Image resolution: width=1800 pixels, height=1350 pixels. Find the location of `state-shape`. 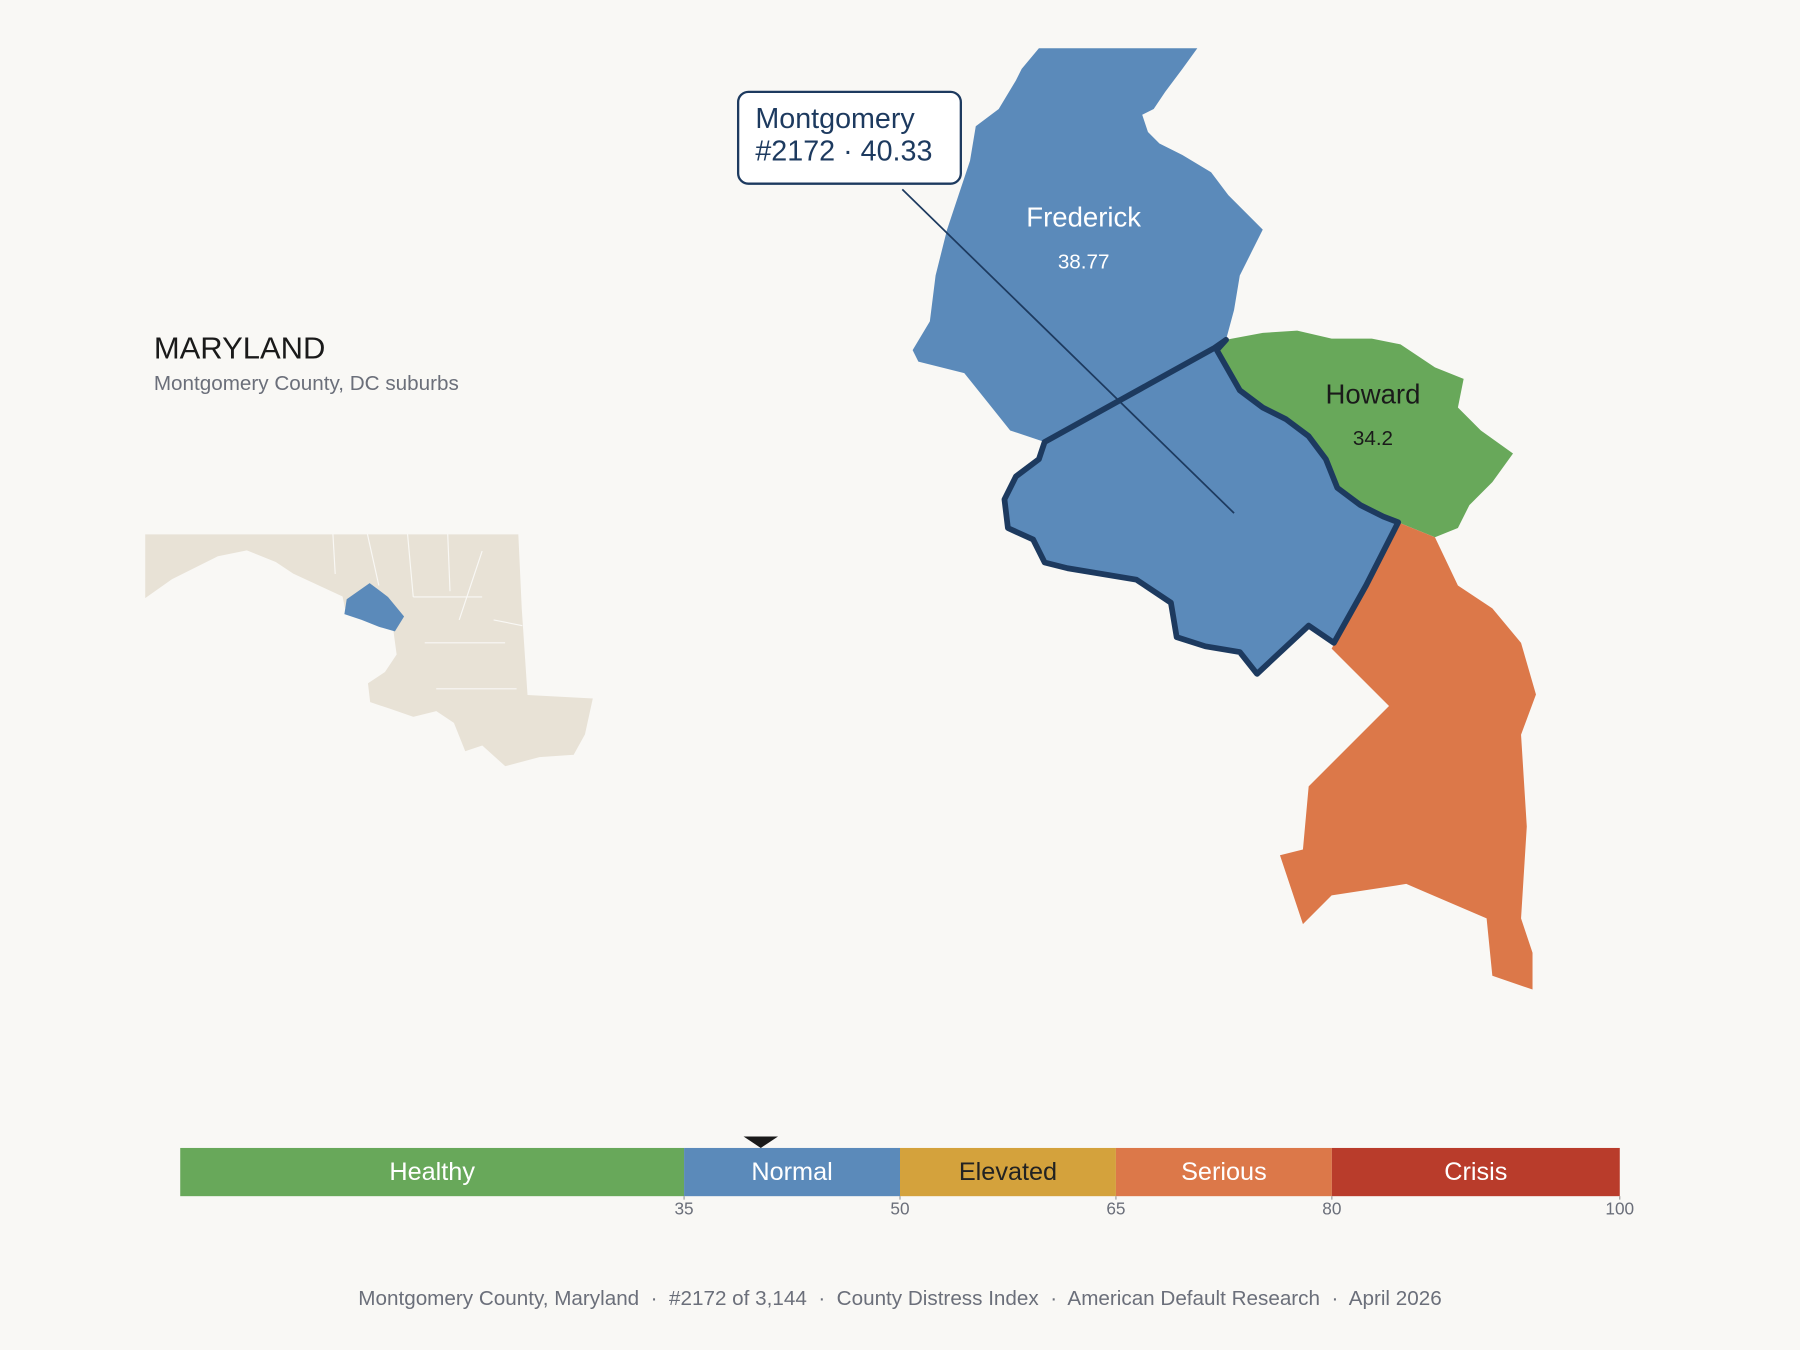

state-shape is located at coordinates (369, 650).